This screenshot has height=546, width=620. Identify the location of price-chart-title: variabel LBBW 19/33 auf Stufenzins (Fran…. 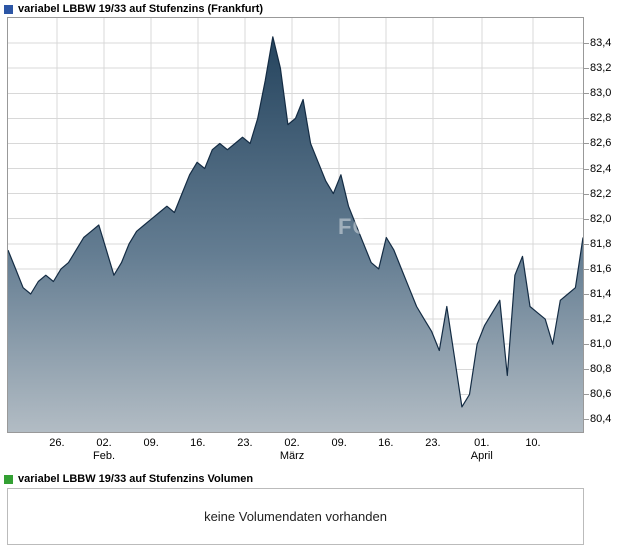
(141, 9).